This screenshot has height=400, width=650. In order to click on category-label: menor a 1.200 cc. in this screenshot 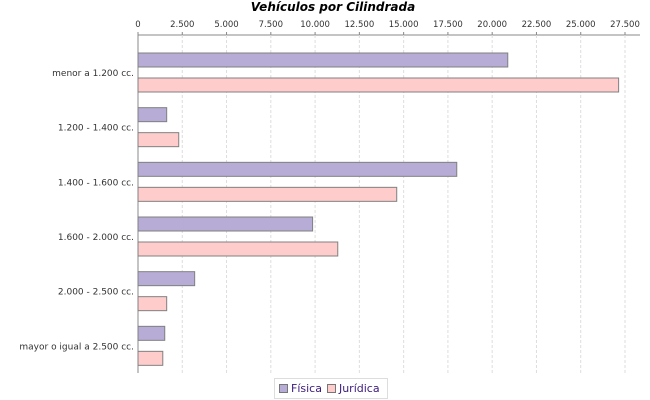, I will do `click(93, 74)`.